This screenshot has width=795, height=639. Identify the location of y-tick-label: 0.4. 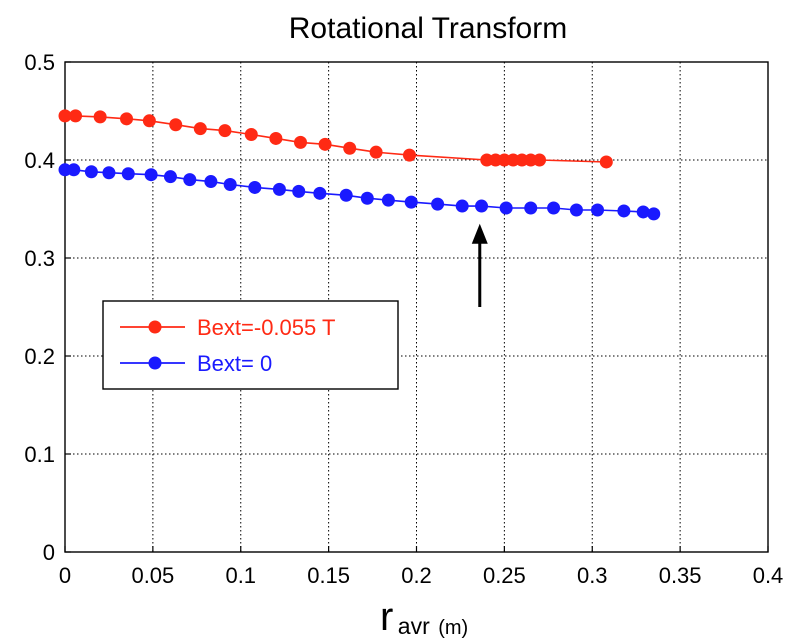
(39, 160).